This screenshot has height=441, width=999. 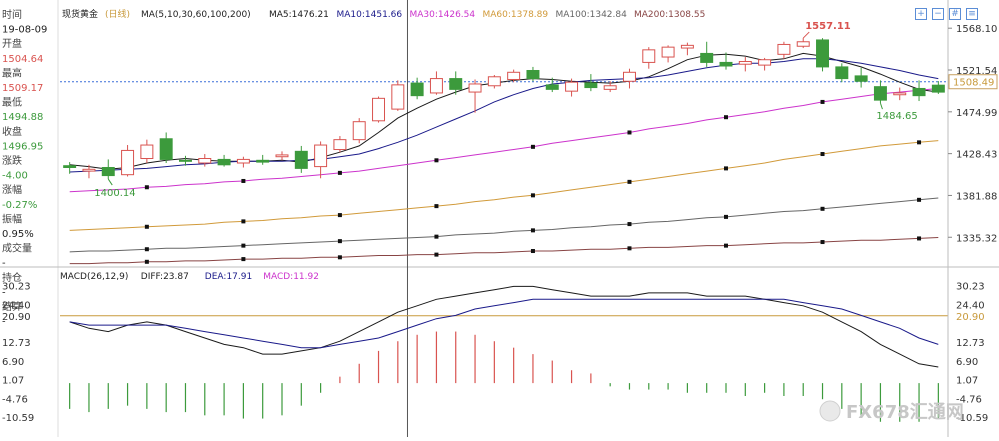 What do you see at coordinates (972, 14) in the screenshot?
I see `settings-icon: ≡` at bounding box center [972, 14].